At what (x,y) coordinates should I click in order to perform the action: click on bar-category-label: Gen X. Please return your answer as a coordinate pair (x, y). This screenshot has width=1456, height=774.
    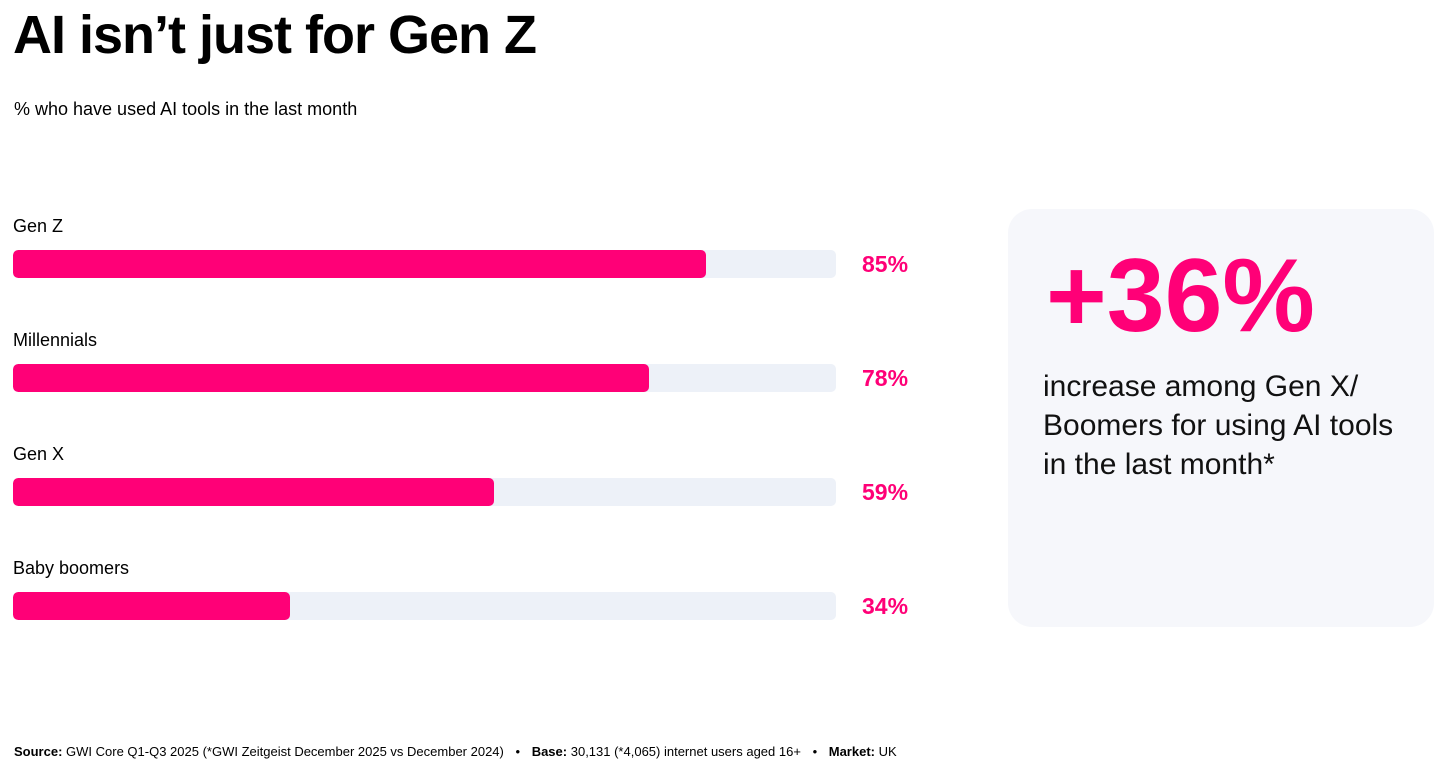
    Looking at the image, I should click on (39, 454).